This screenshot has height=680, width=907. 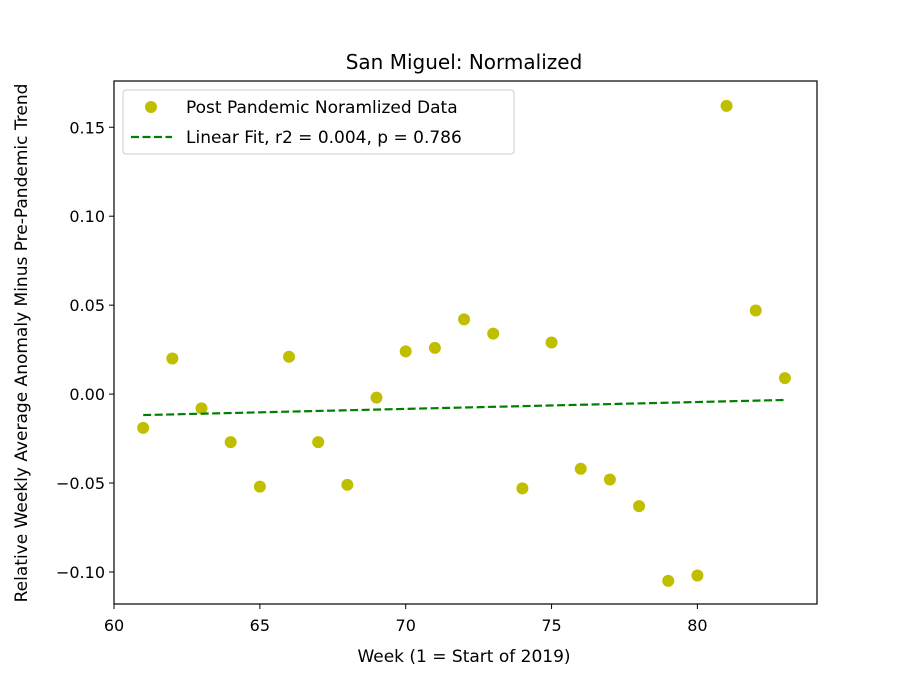 I want to click on legend-label: Post Pandemic Noramlized Data, so click(x=322, y=108).